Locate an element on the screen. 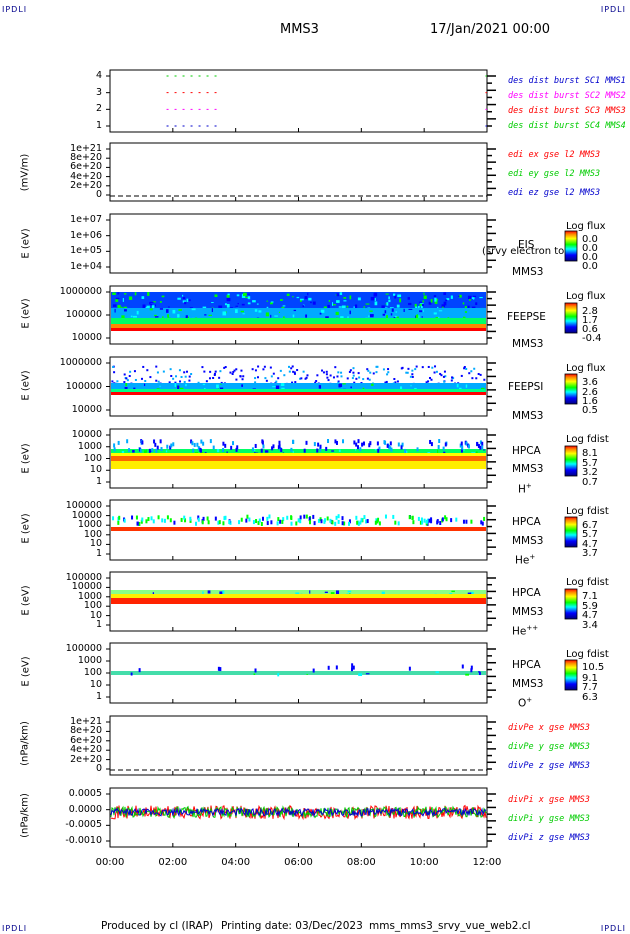 This screenshot has width=630, height=934. species-hpca-o: O+ is located at coordinates (525, 703).